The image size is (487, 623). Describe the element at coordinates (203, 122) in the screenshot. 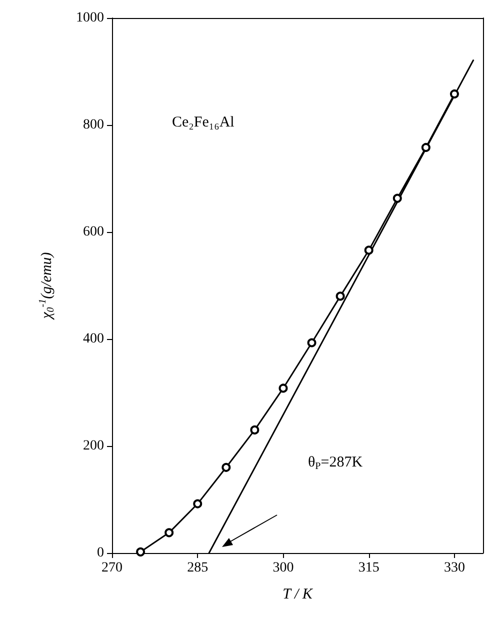

I see `annotation: Ce₂Fe₁₆Al` at that location.